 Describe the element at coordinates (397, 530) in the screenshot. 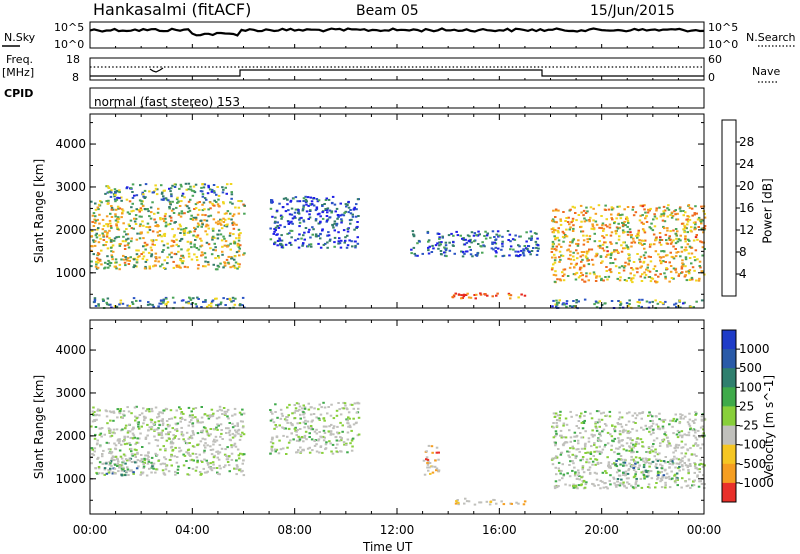

I see `time-tick-label: 12:00` at that location.